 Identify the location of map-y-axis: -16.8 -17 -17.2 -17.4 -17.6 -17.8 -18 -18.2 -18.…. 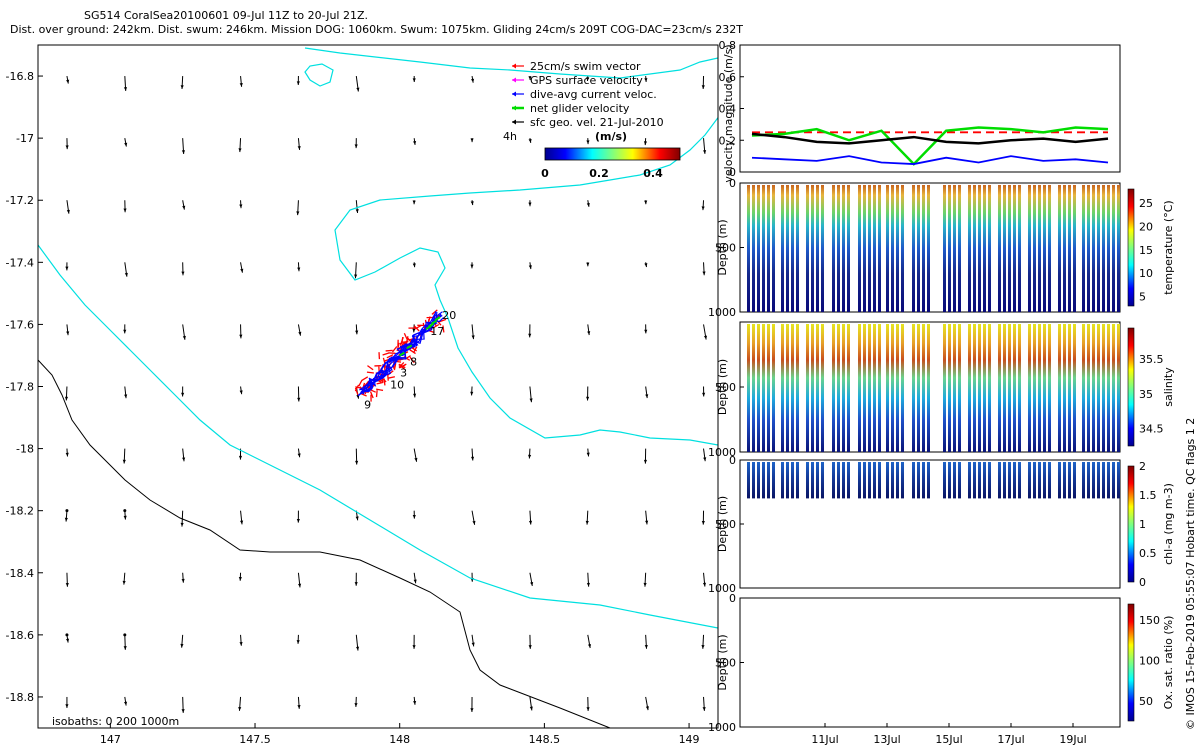
(24, 387).